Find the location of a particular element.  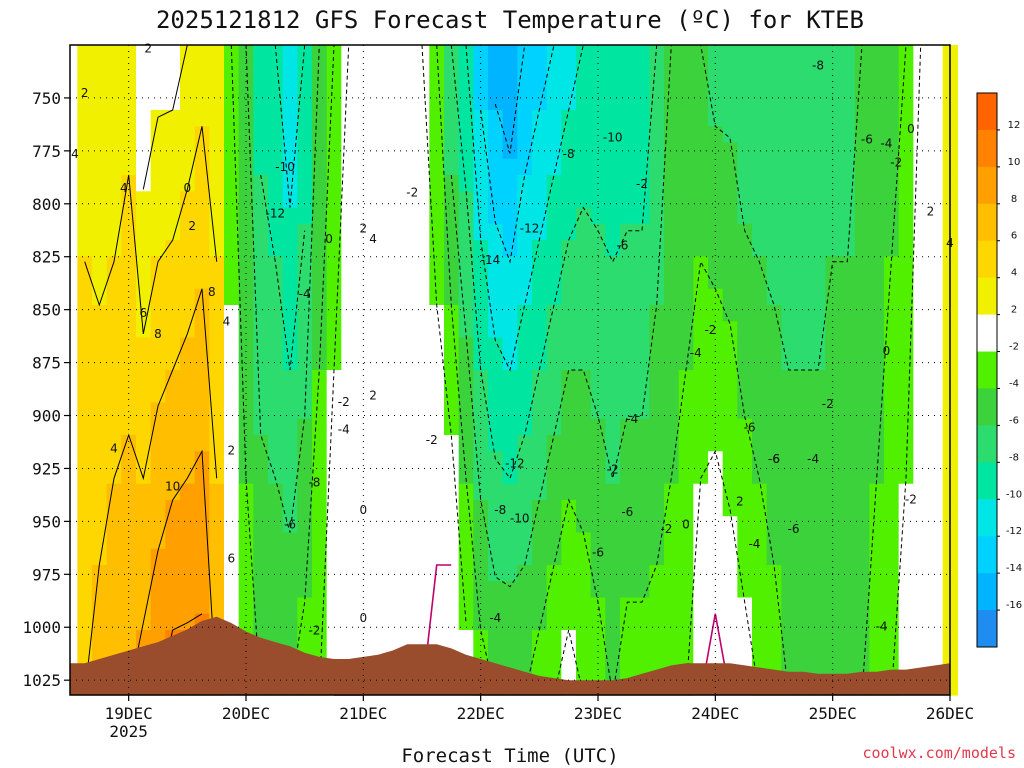

credit-text: coolwx.com/models is located at coordinates (939, 753).